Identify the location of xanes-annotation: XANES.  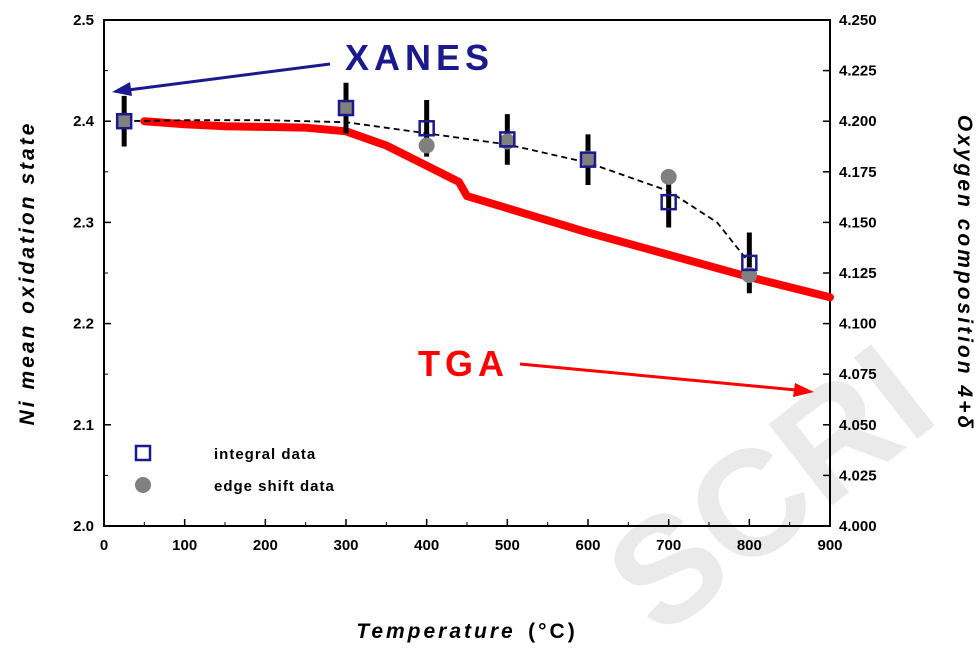
(303, 66).